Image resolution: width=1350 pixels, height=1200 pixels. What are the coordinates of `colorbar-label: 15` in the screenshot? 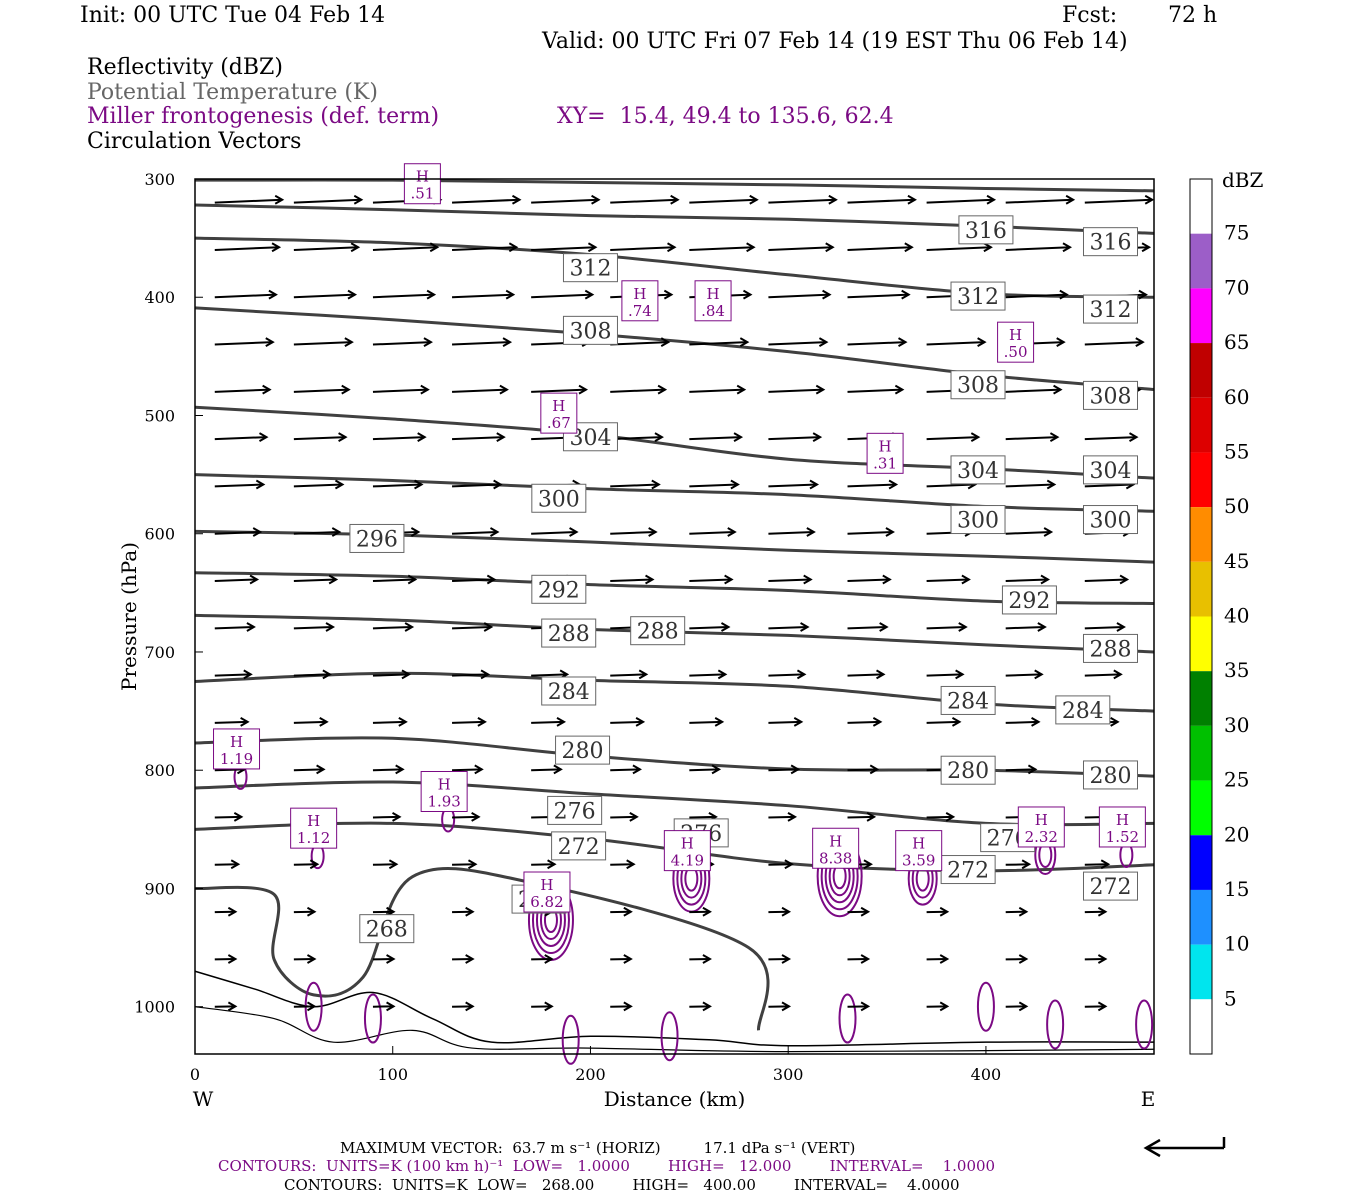 It's located at (1236, 889).